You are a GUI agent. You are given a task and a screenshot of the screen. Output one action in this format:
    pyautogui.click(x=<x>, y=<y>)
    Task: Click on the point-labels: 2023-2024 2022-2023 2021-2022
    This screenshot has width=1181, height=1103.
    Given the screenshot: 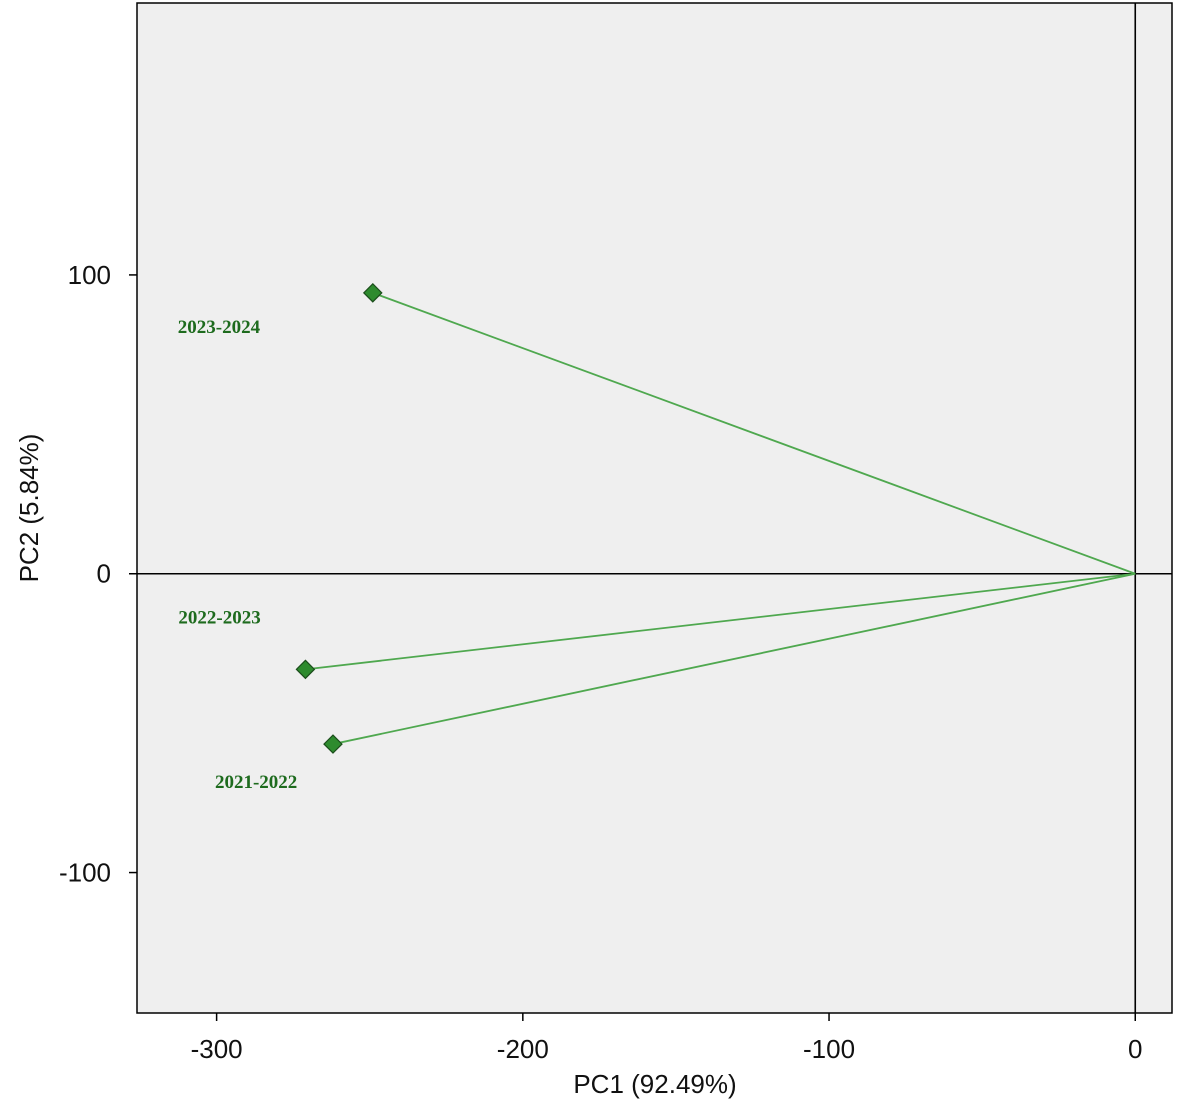 What is the action you would take?
    pyautogui.click(x=238, y=555)
    